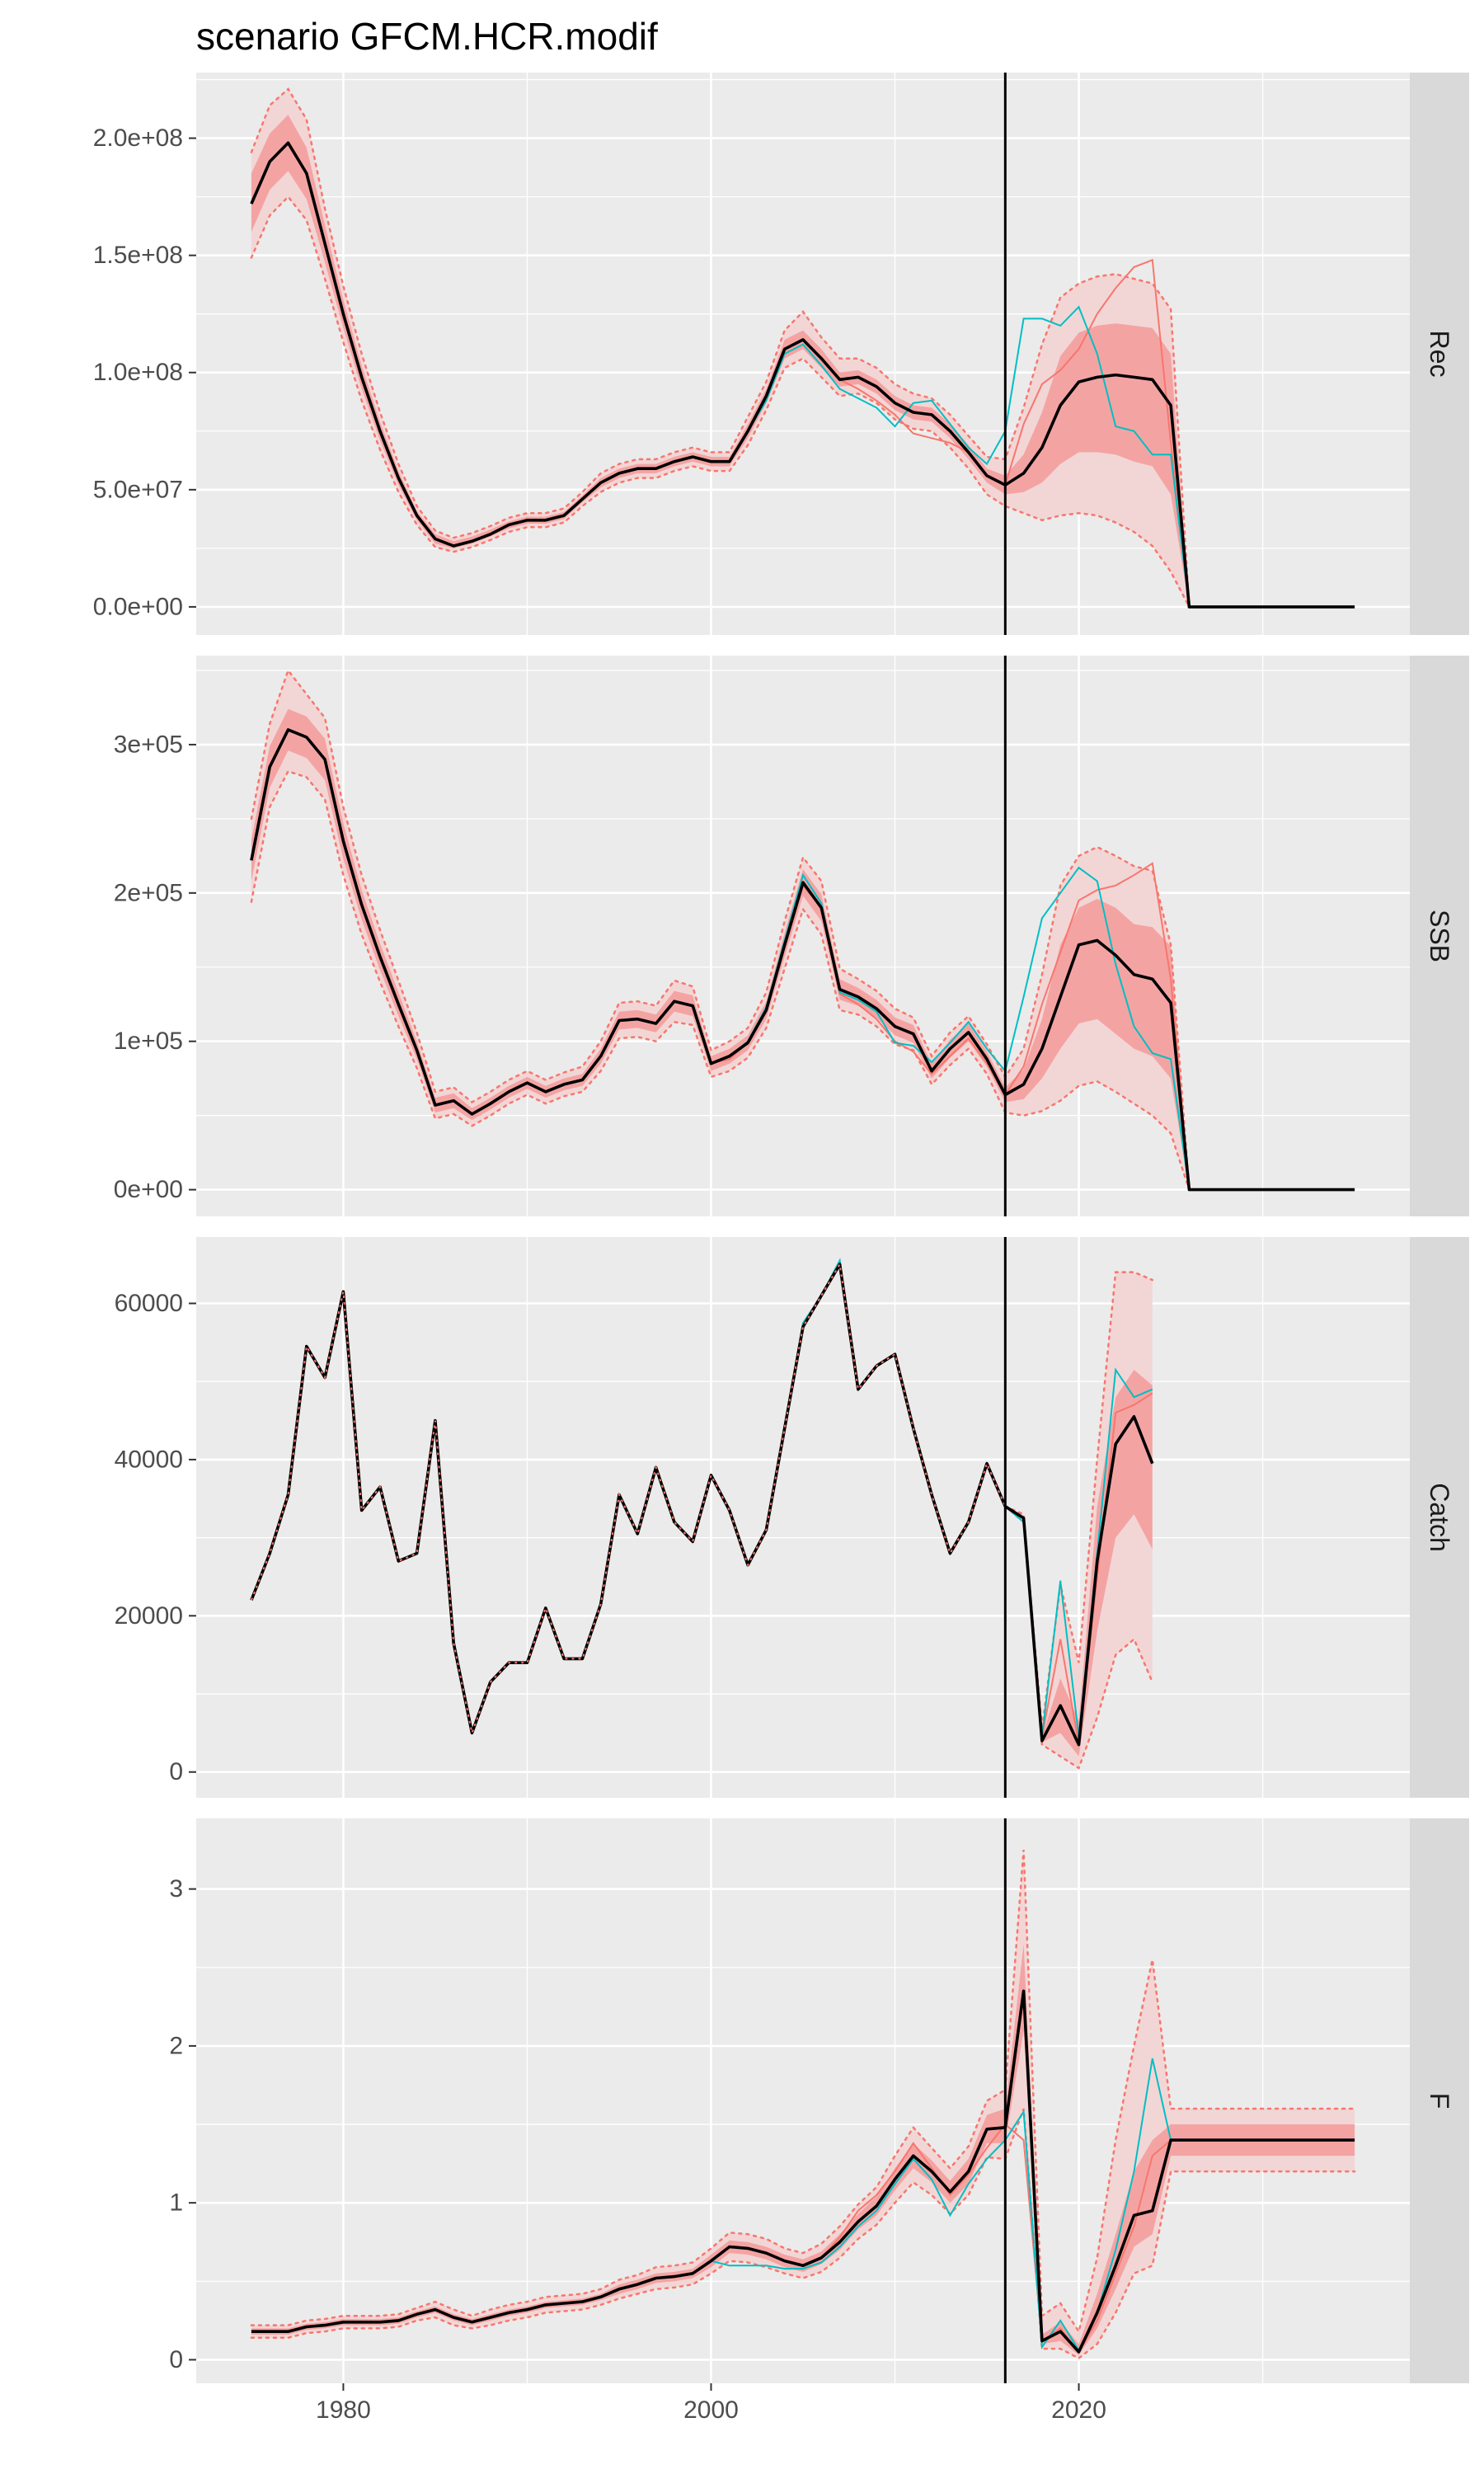  What do you see at coordinates (343, 2410) in the screenshot?
I see `x-tick-label: 1980` at bounding box center [343, 2410].